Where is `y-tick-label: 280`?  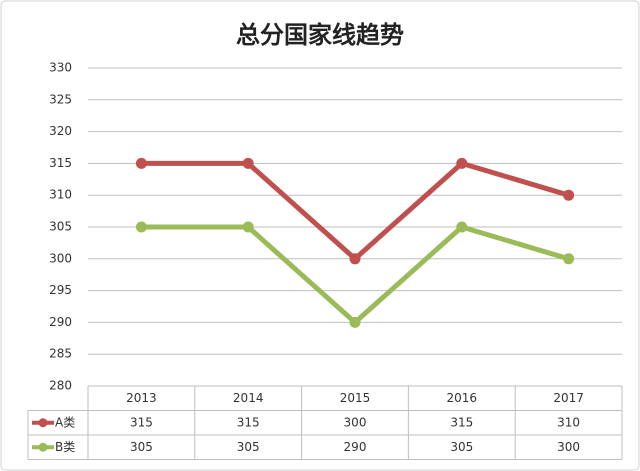 y-tick-label: 280 is located at coordinates (60, 386).